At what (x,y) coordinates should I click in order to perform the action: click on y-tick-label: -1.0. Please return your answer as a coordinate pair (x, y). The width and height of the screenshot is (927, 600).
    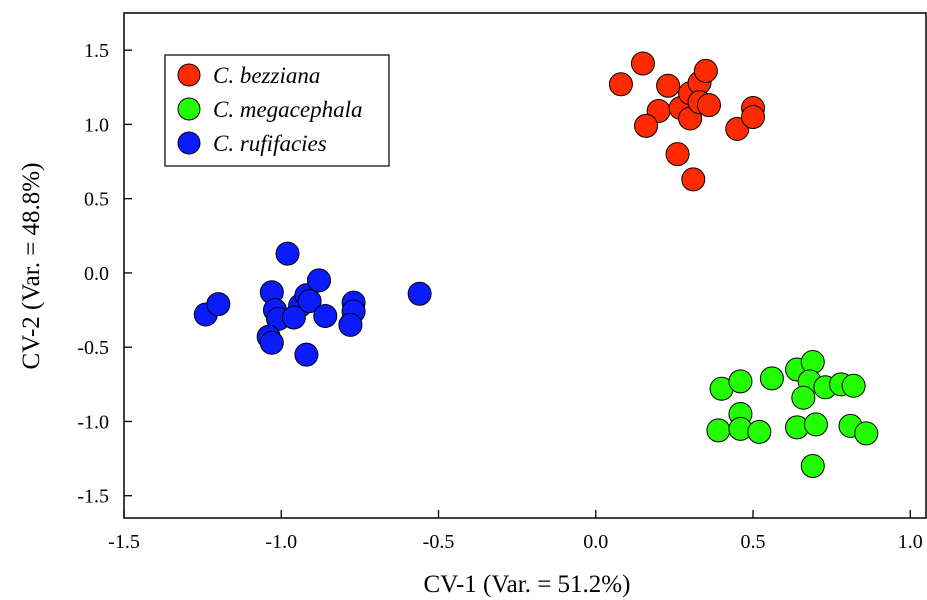
    Looking at the image, I should click on (93, 422).